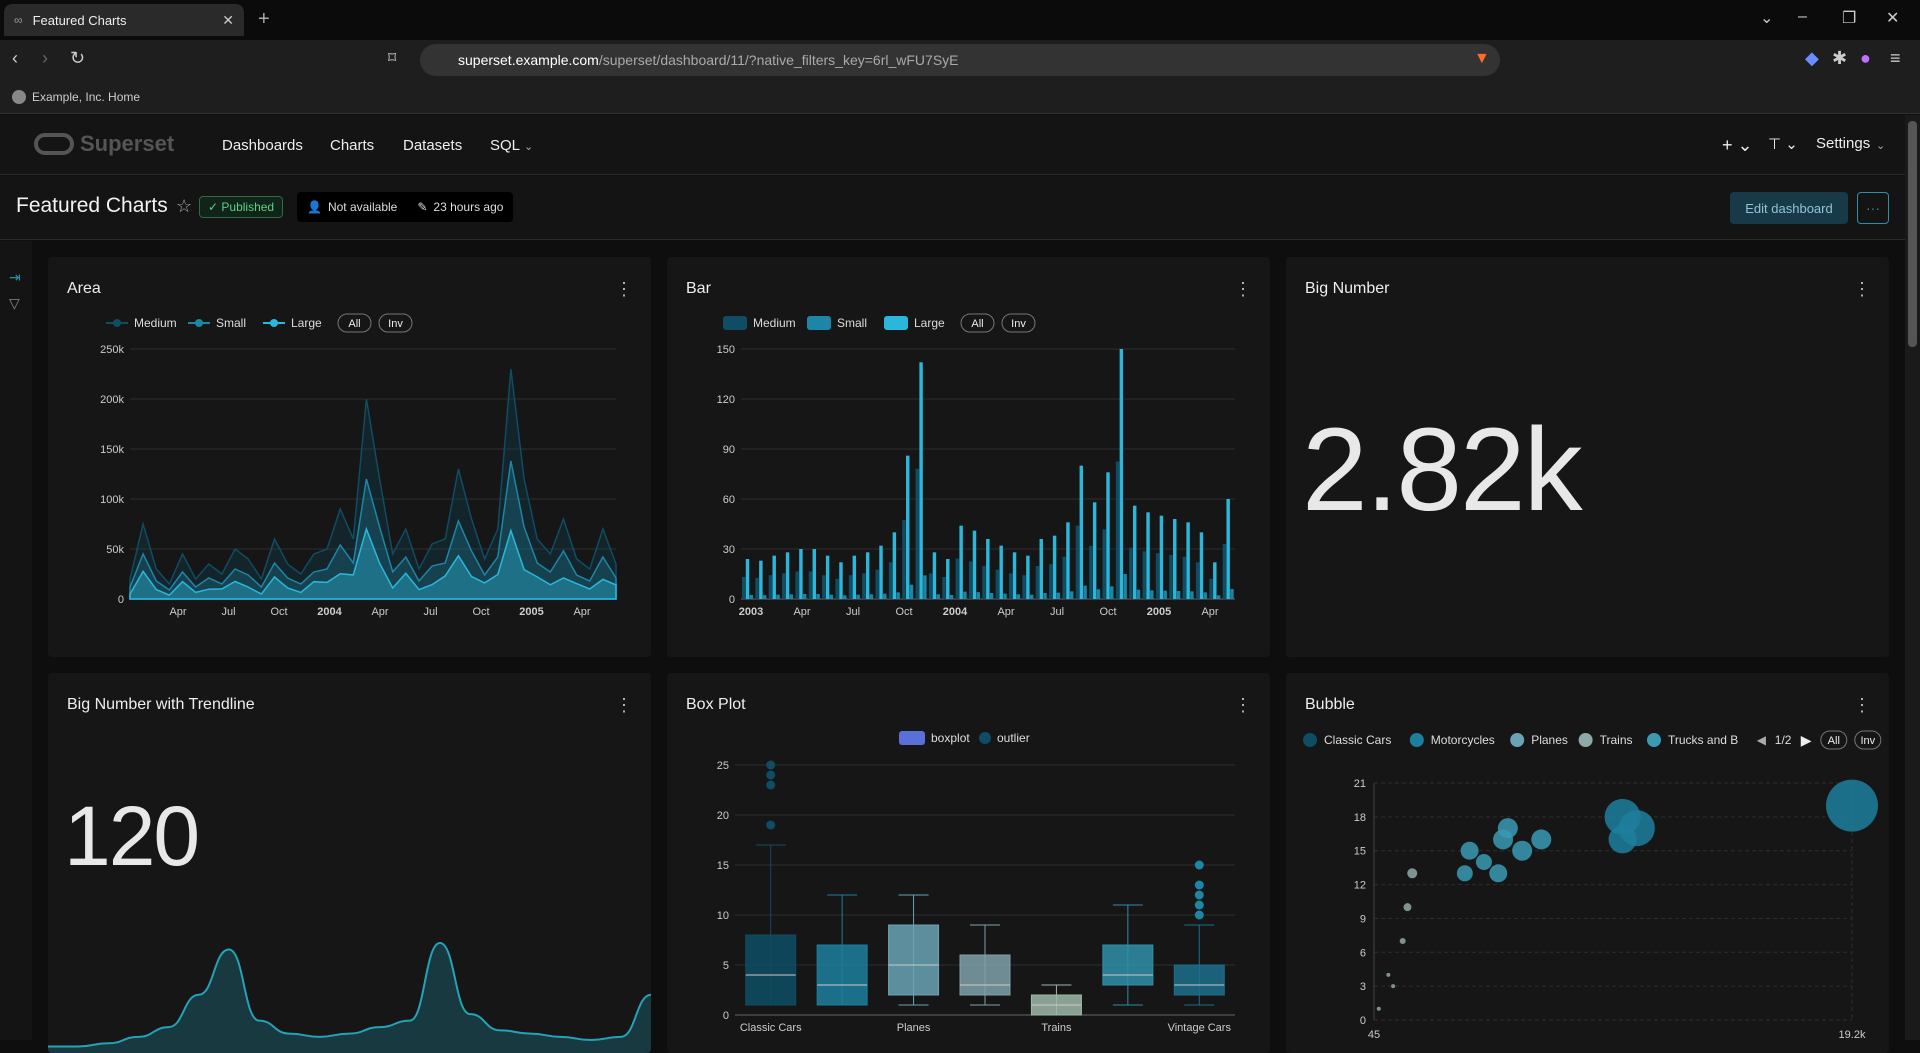 This screenshot has height=1053, width=1920. Describe the element at coordinates (1363, 919) in the screenshot. I see `y-tick-label: 9` at that location.